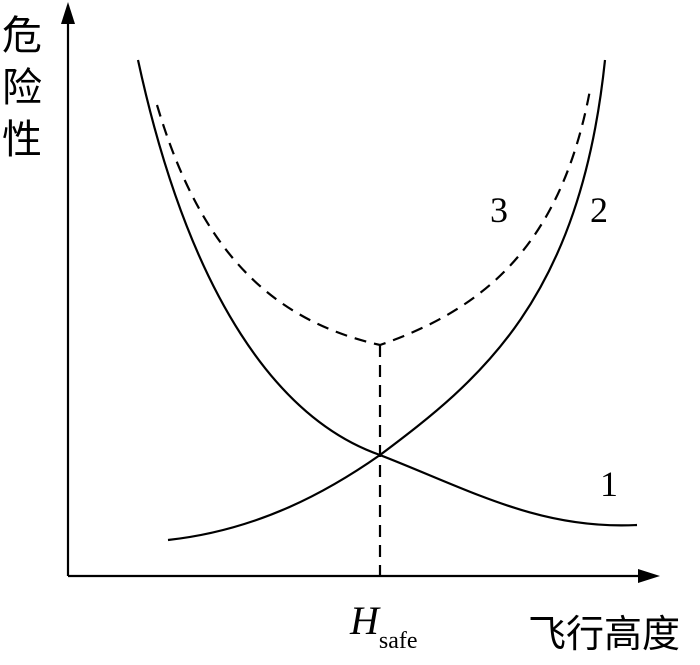 Image resolution: width=700 pixels, height=665 pixels. Describe the element at coordinates (22, 88) in the screenshot. I see `y-label: 危险性` at that location.